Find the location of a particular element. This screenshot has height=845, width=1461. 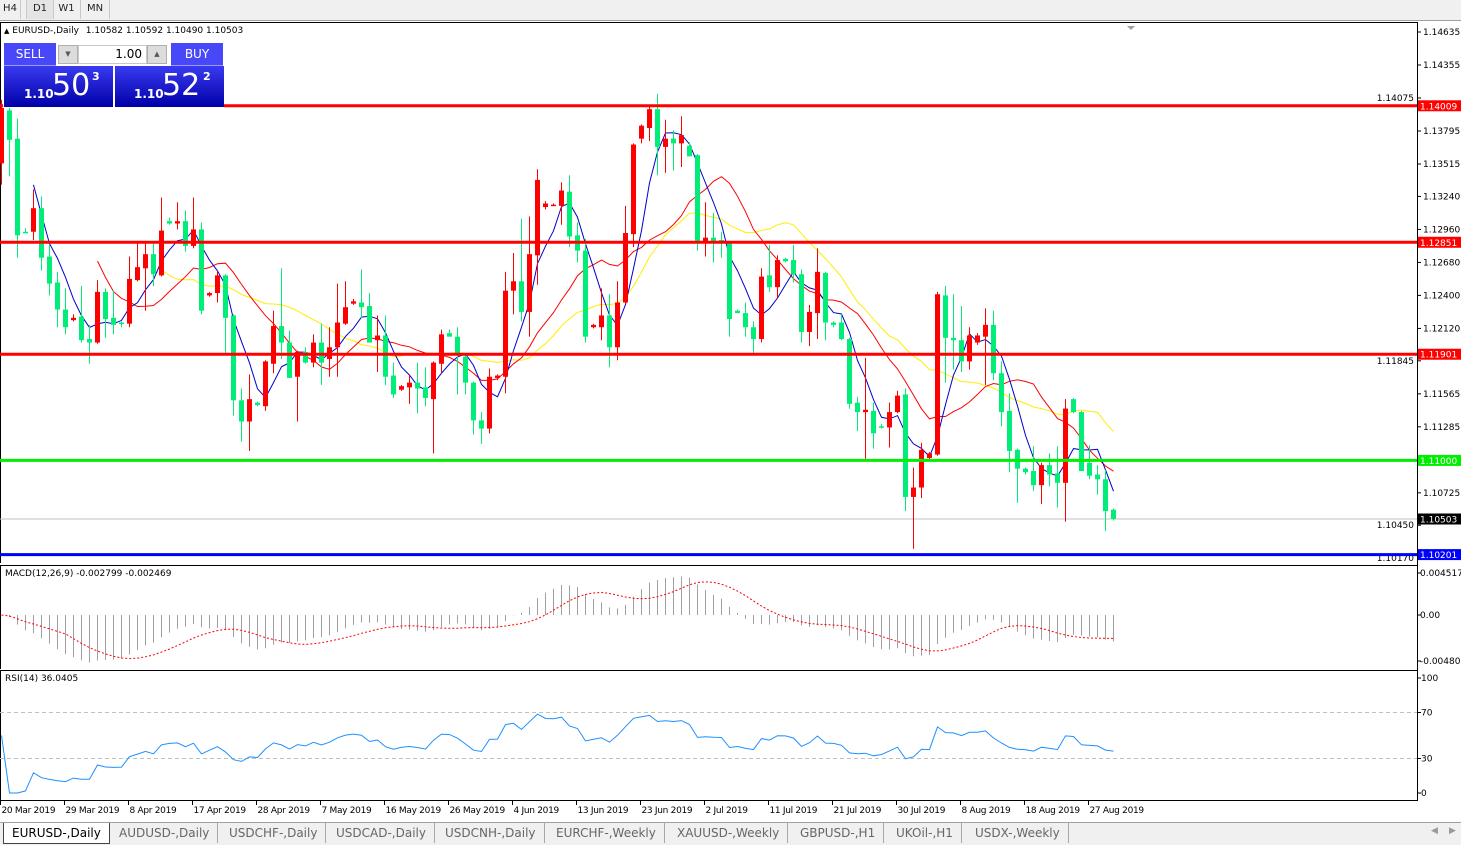

date-tick-label: 8 Aug 2019 is located at coordinates (986, 811).